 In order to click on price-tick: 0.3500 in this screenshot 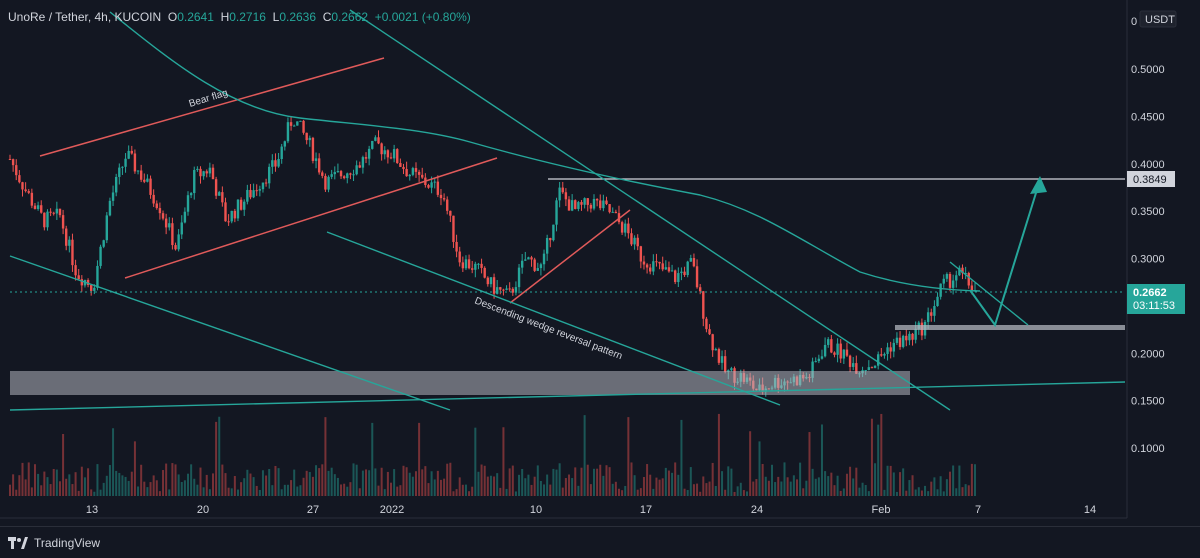, I will do `click(1148, 212)`.